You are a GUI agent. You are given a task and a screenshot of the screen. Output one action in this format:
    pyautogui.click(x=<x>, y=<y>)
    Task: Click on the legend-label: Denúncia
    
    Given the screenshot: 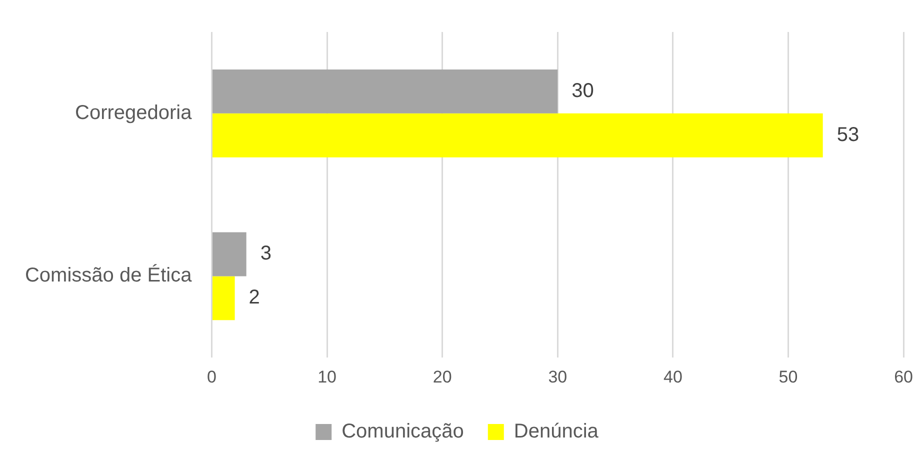 What is the action you would take?
    pyautogui.click(x=557, y=431)
    